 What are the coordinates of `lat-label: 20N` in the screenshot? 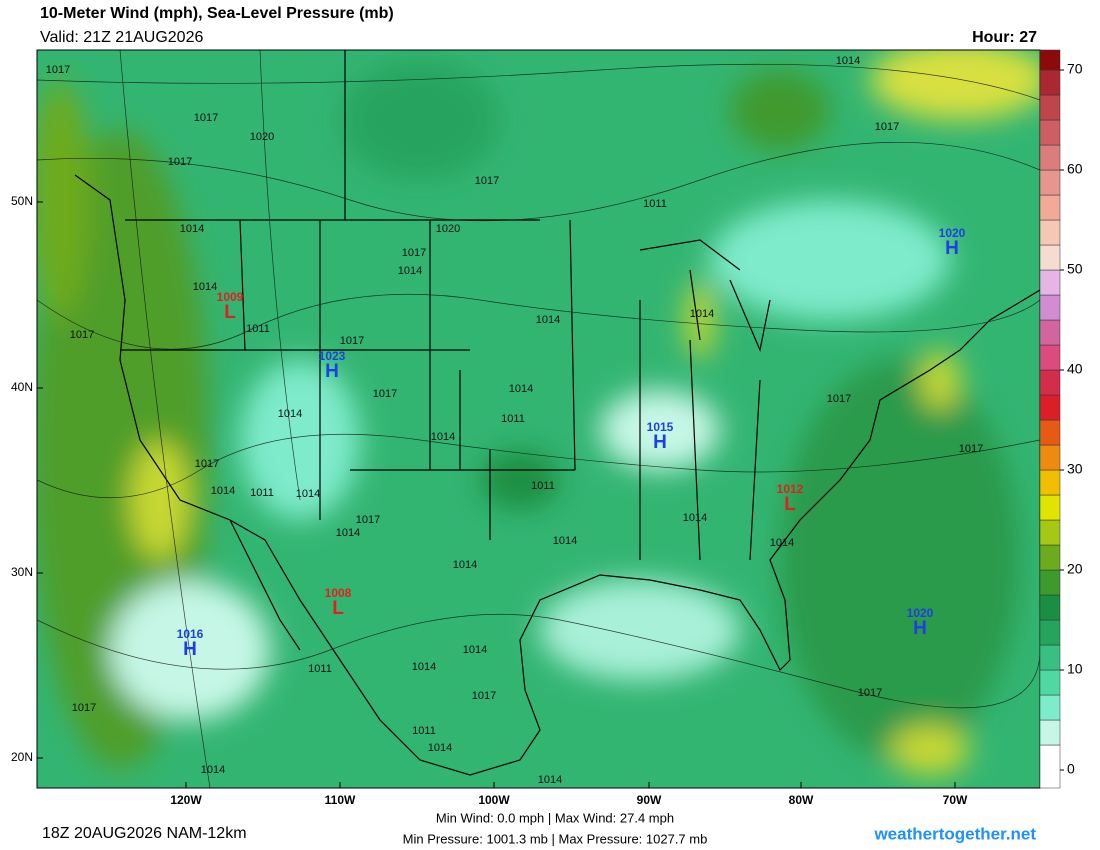 It's located at (22, 757).